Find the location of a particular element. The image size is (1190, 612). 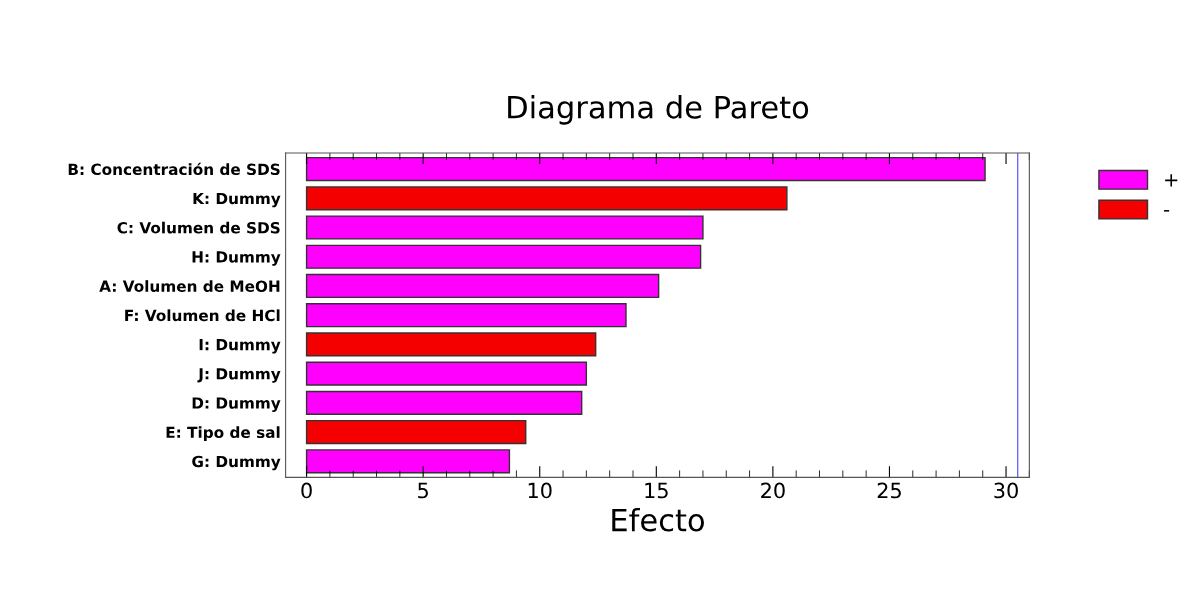

y-tick-label: F: Volumen de HCl is located at coordinates (202, 315).